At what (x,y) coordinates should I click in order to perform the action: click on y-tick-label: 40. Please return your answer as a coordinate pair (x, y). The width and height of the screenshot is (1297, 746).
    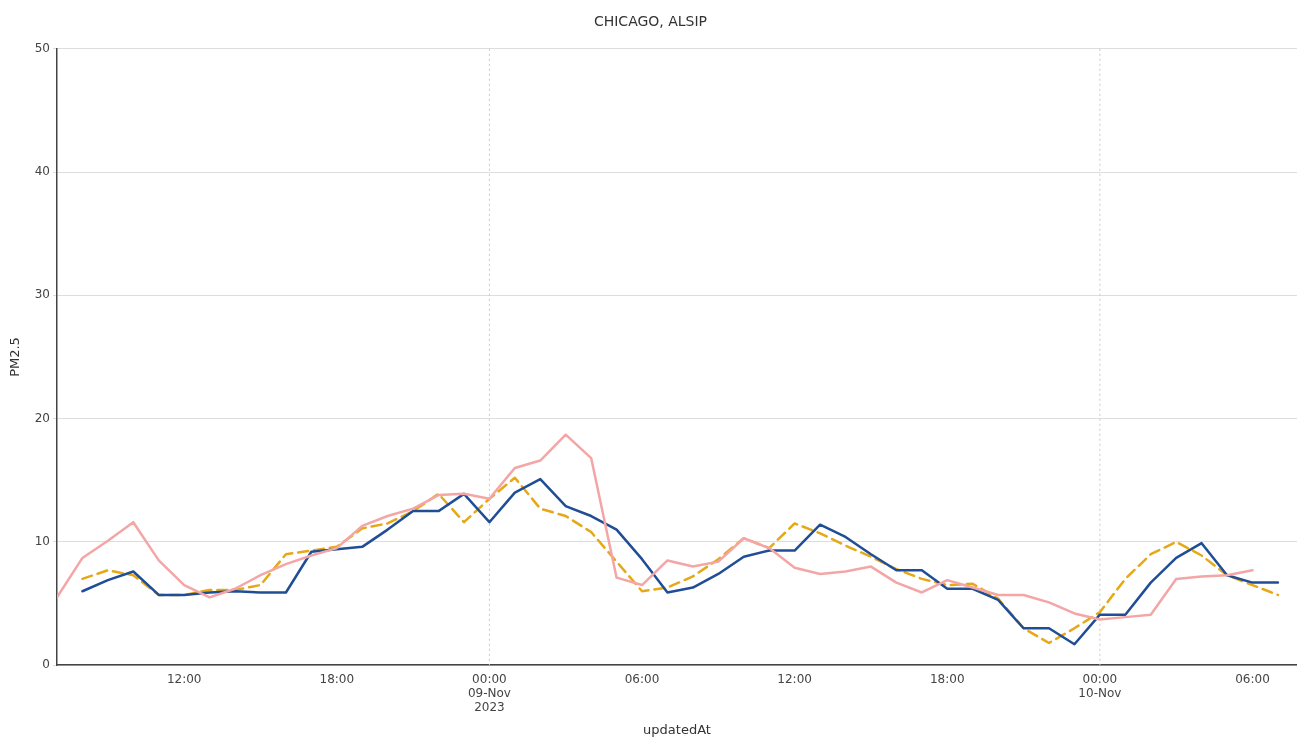
    Looking at the image, I should click on (42, 171).